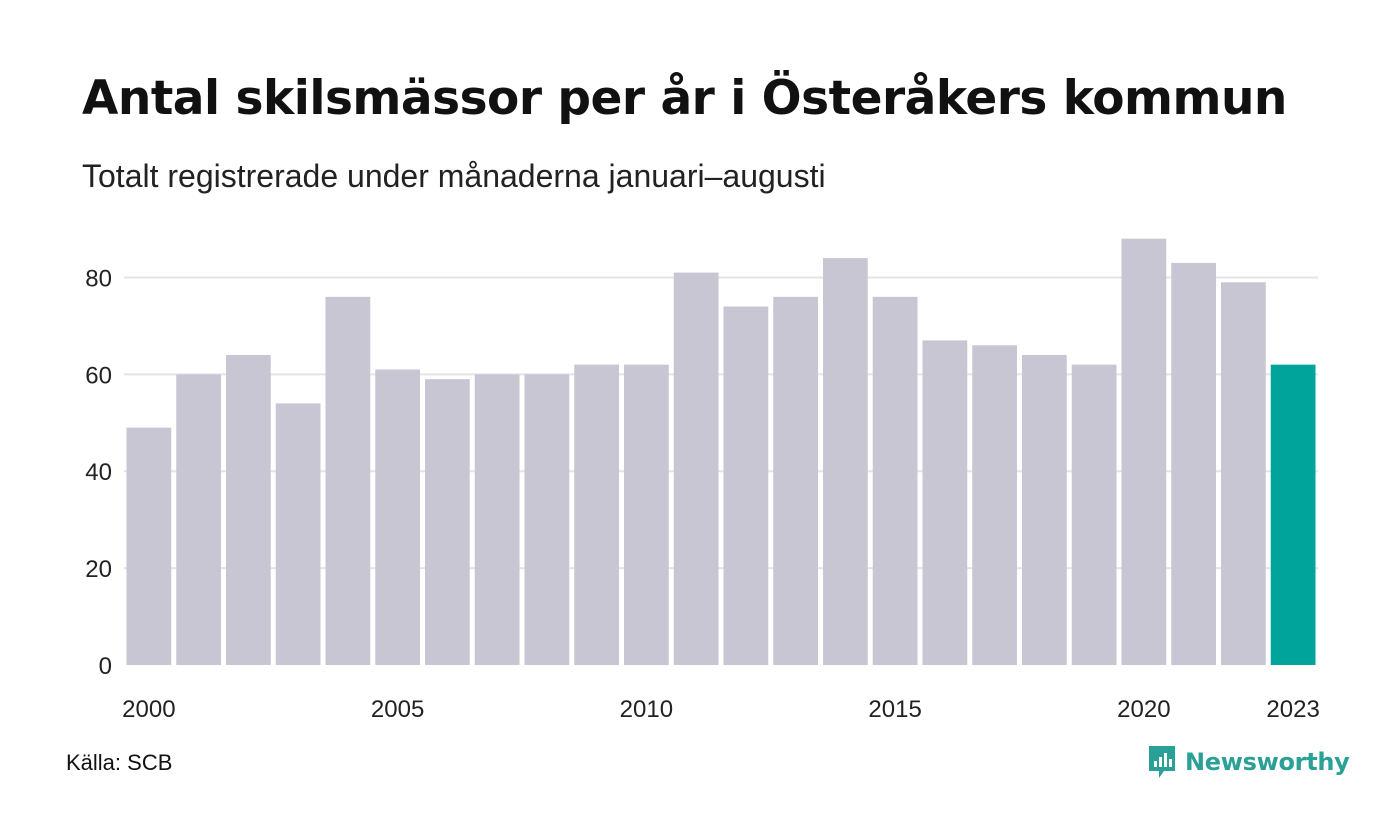  Describe the element at coordinates (845, 461) in the screenshot. I see `bar-2014` at that location.